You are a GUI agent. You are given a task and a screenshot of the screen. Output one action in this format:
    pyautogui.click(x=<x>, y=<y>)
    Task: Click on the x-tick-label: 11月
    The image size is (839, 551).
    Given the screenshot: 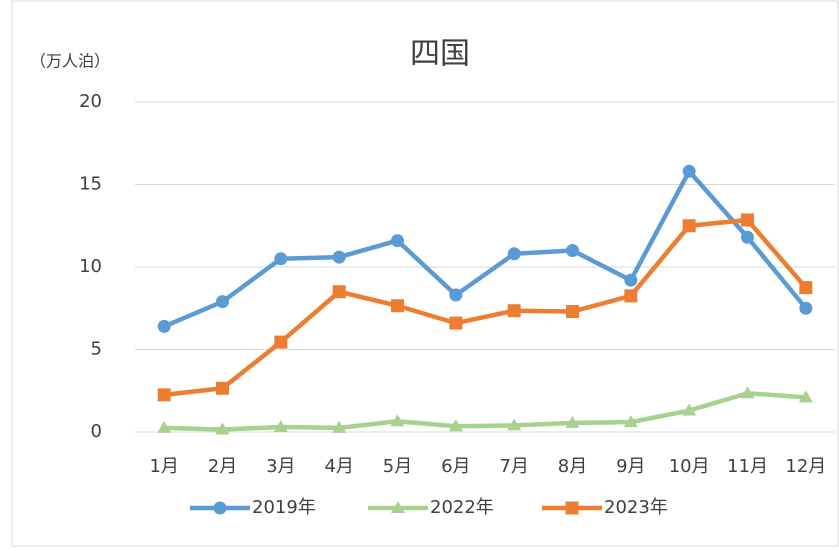 What is the action you would take?
    pyautogui.click(x=747, y=466)
    